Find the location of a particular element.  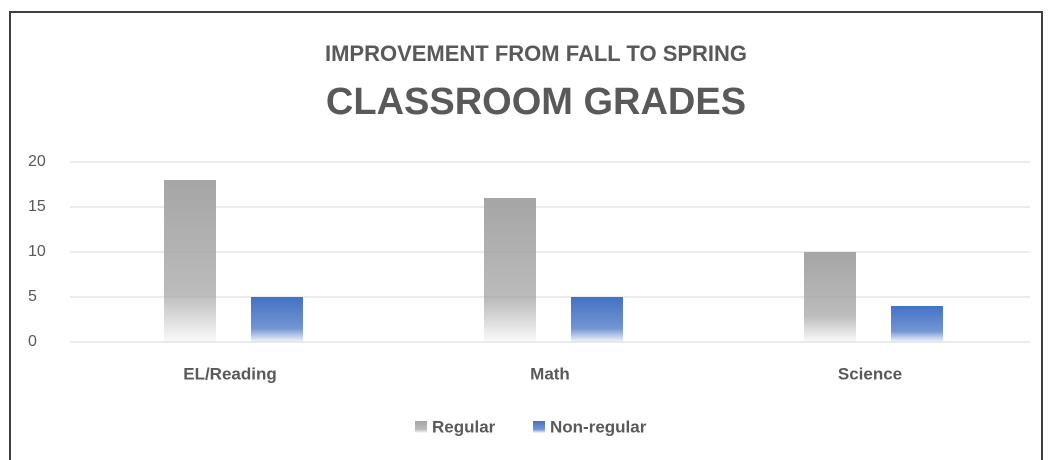

x-tick-label: Math is located at coordinates (550, 373).